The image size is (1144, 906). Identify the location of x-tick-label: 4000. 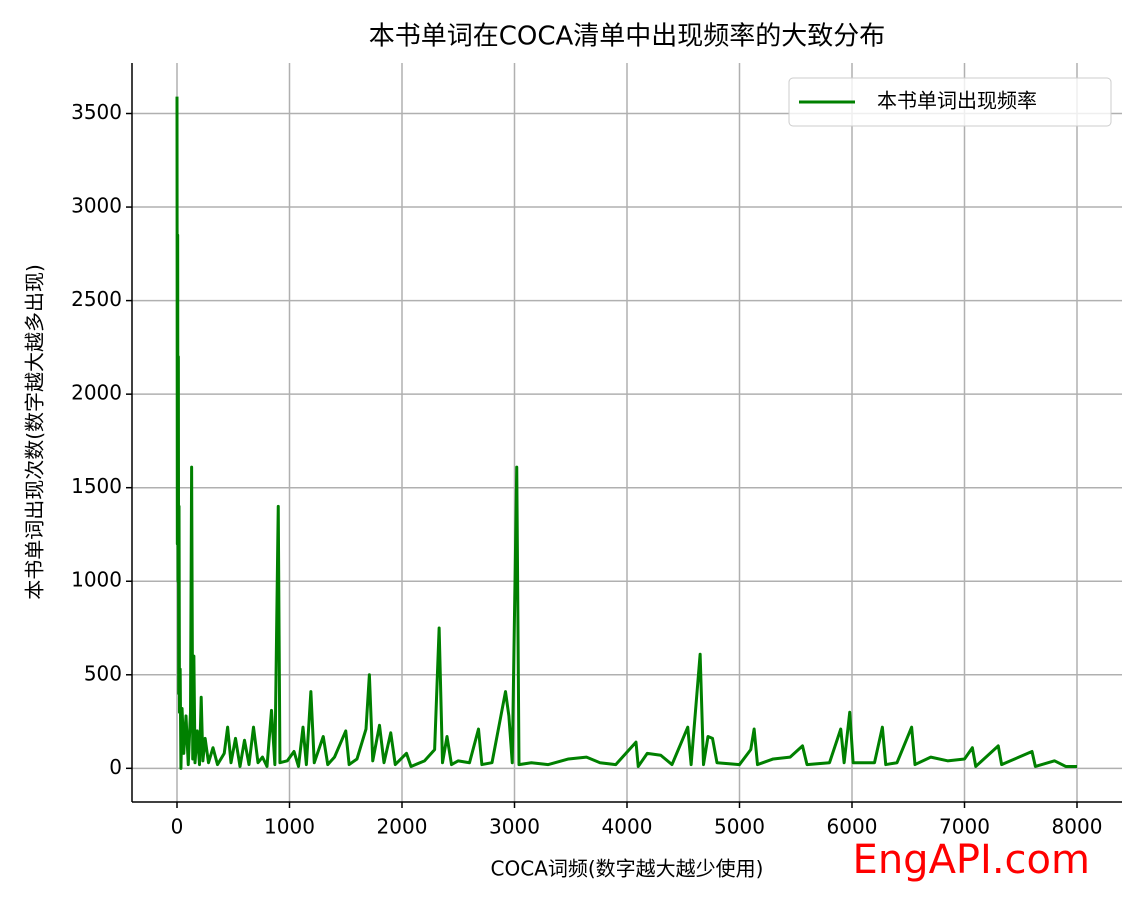
(627, 827).